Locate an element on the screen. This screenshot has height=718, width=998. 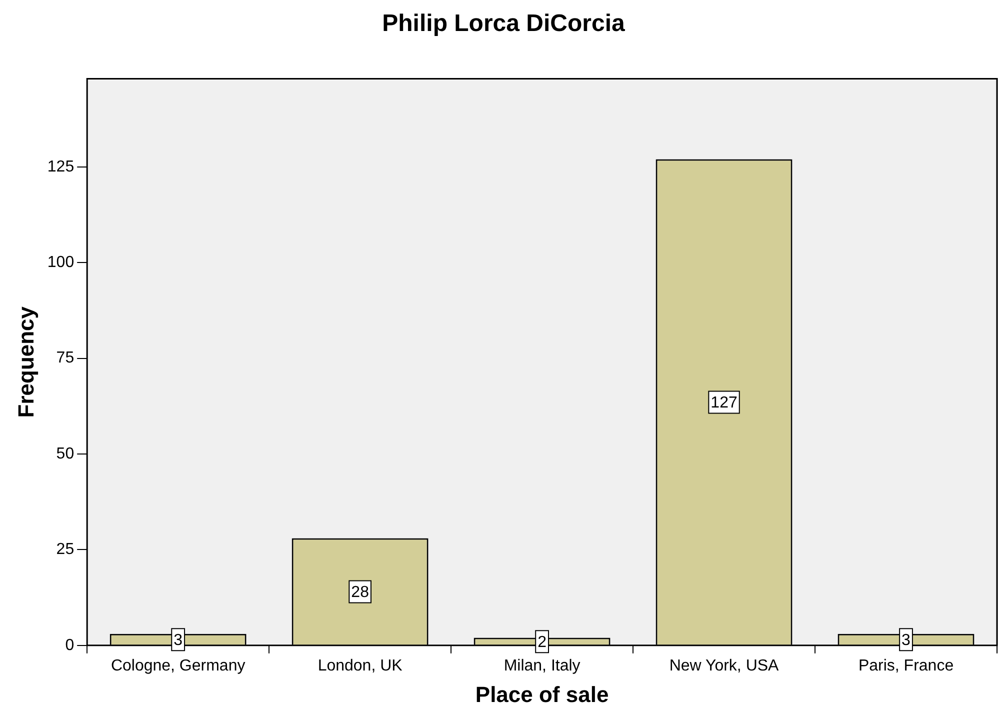
data-label: 2 is located at coordinates (542, 642).